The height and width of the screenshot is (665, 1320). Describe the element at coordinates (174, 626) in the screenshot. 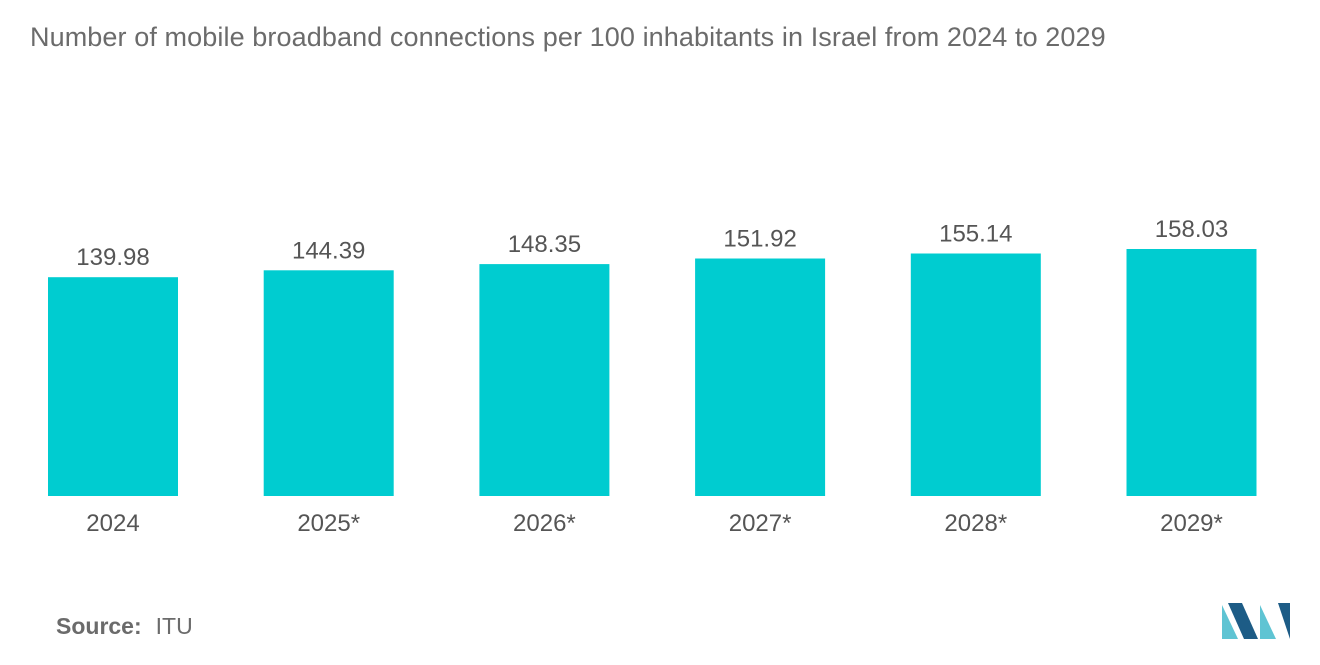

I see `source-value: ITU` at that location.